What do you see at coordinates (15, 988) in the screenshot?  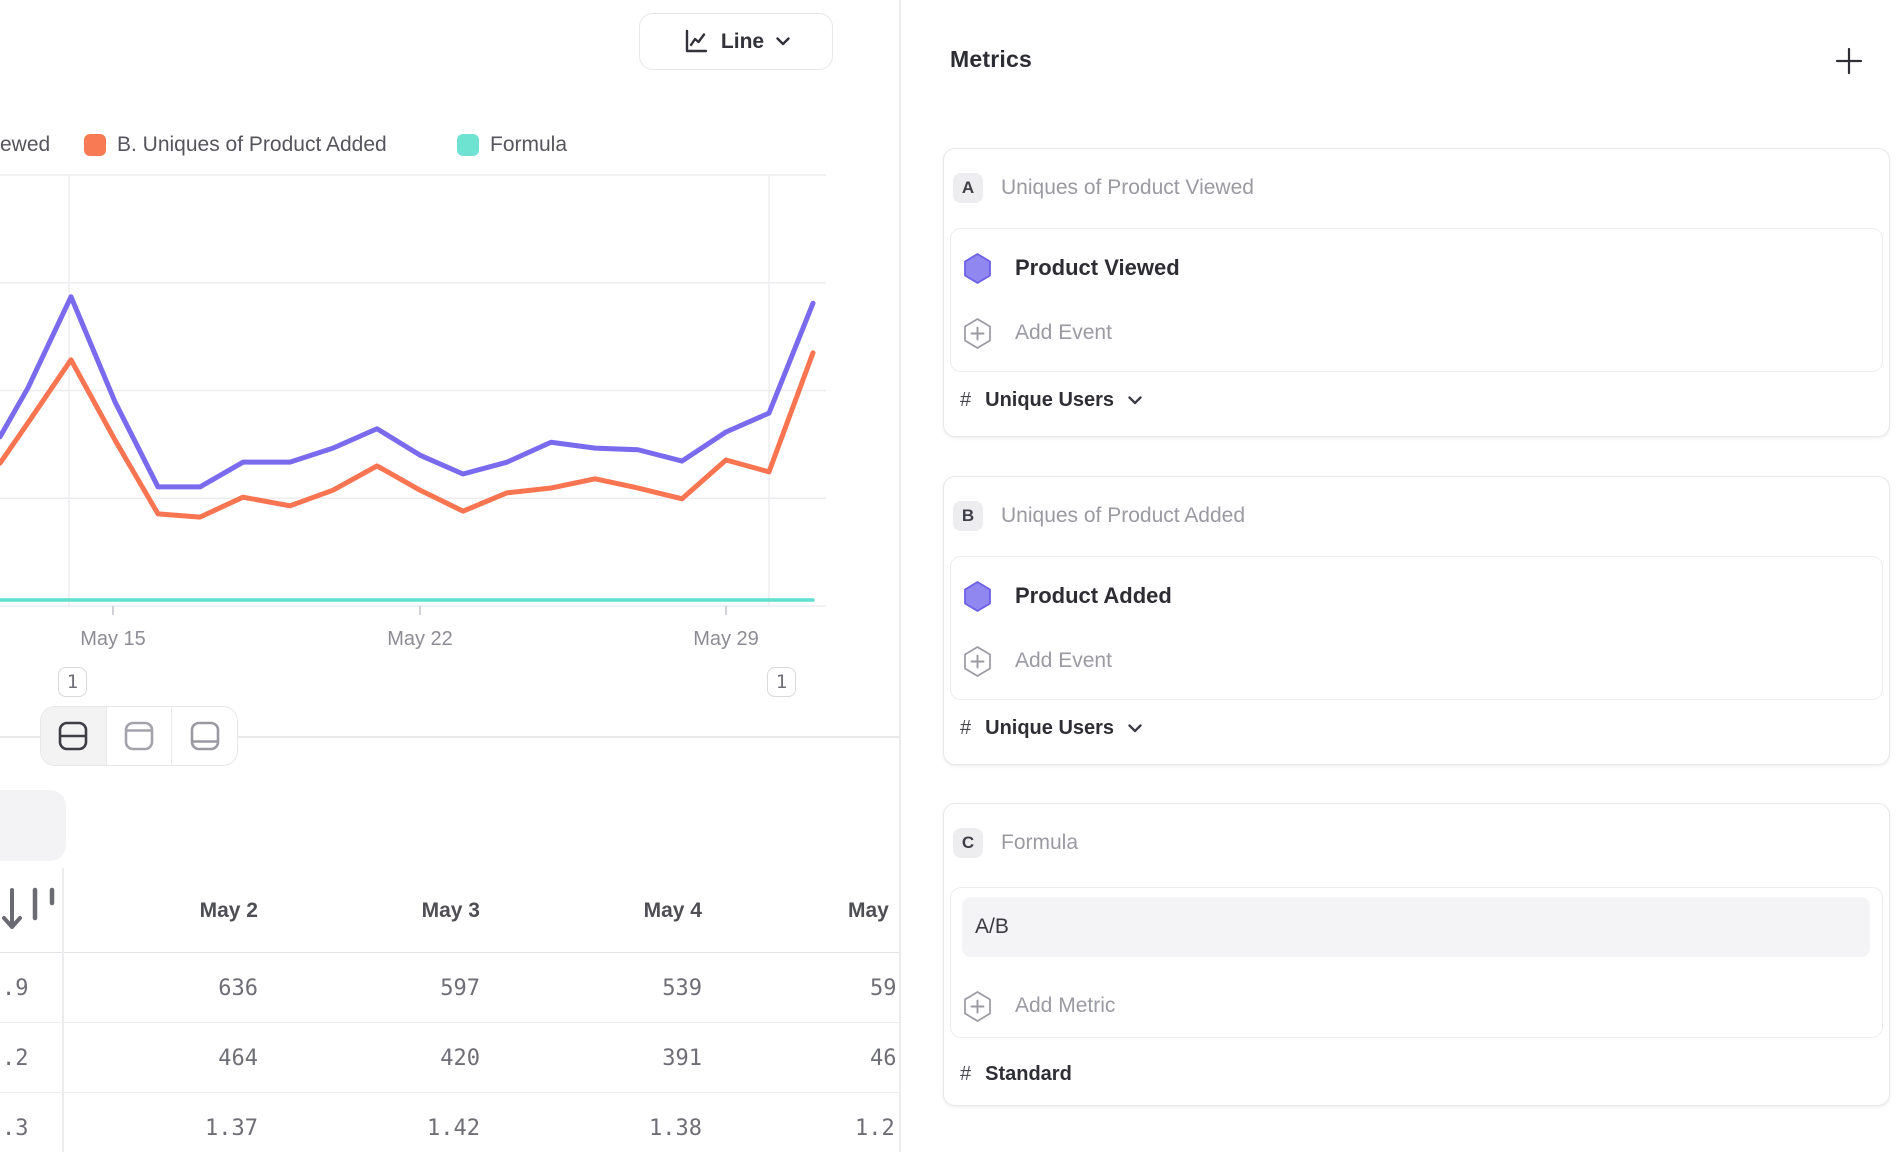 I see `table-cell: .9` at bounding box center [15, 988].